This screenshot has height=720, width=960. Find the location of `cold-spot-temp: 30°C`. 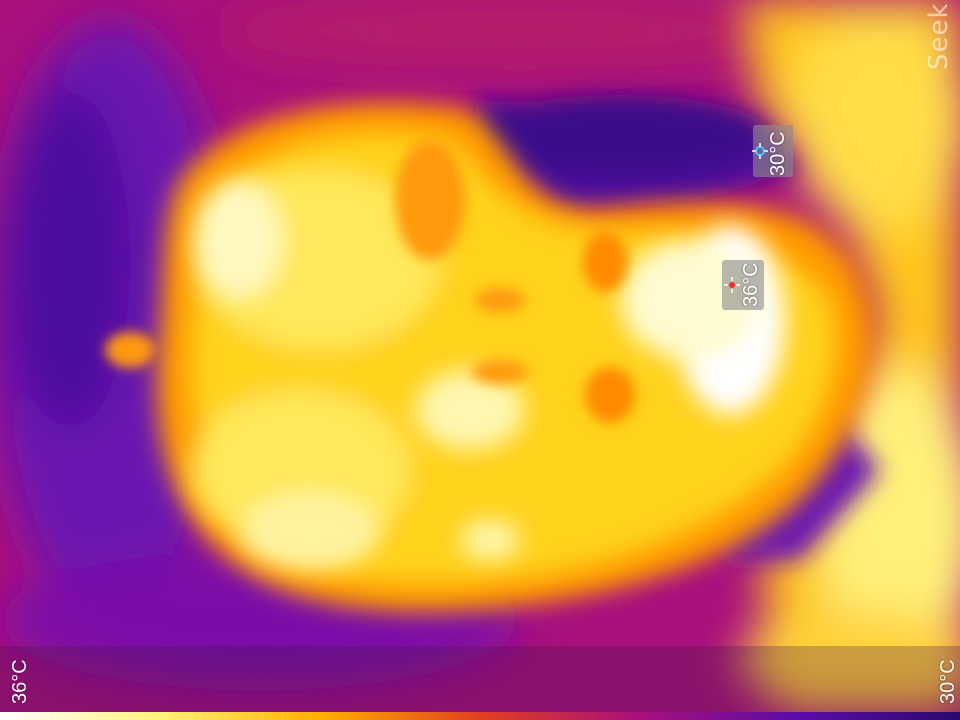

cold-spot-temp: 30°C is located at coordinates (778, 153).